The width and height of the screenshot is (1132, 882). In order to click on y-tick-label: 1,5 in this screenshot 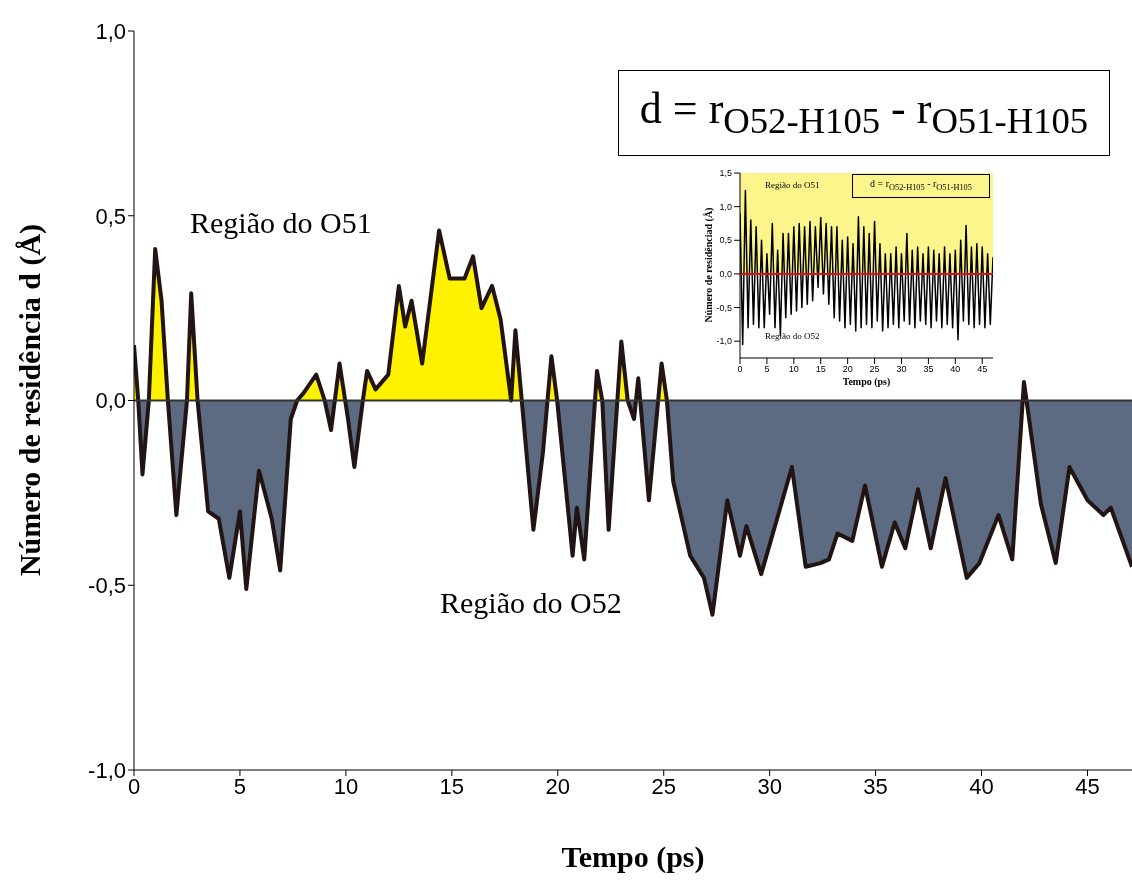, I will do `click(725, 173)`.